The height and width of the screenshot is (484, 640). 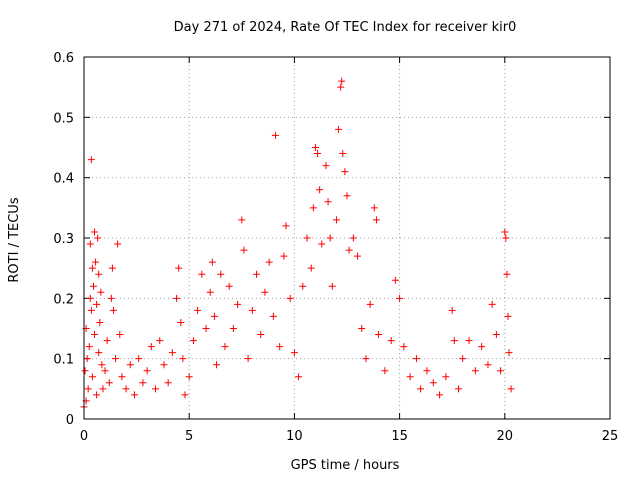 What do you see at coordinates (63, 58) in the screenshot?
I see `y-tick-label: 0.6` at bounding box center [63, 58].